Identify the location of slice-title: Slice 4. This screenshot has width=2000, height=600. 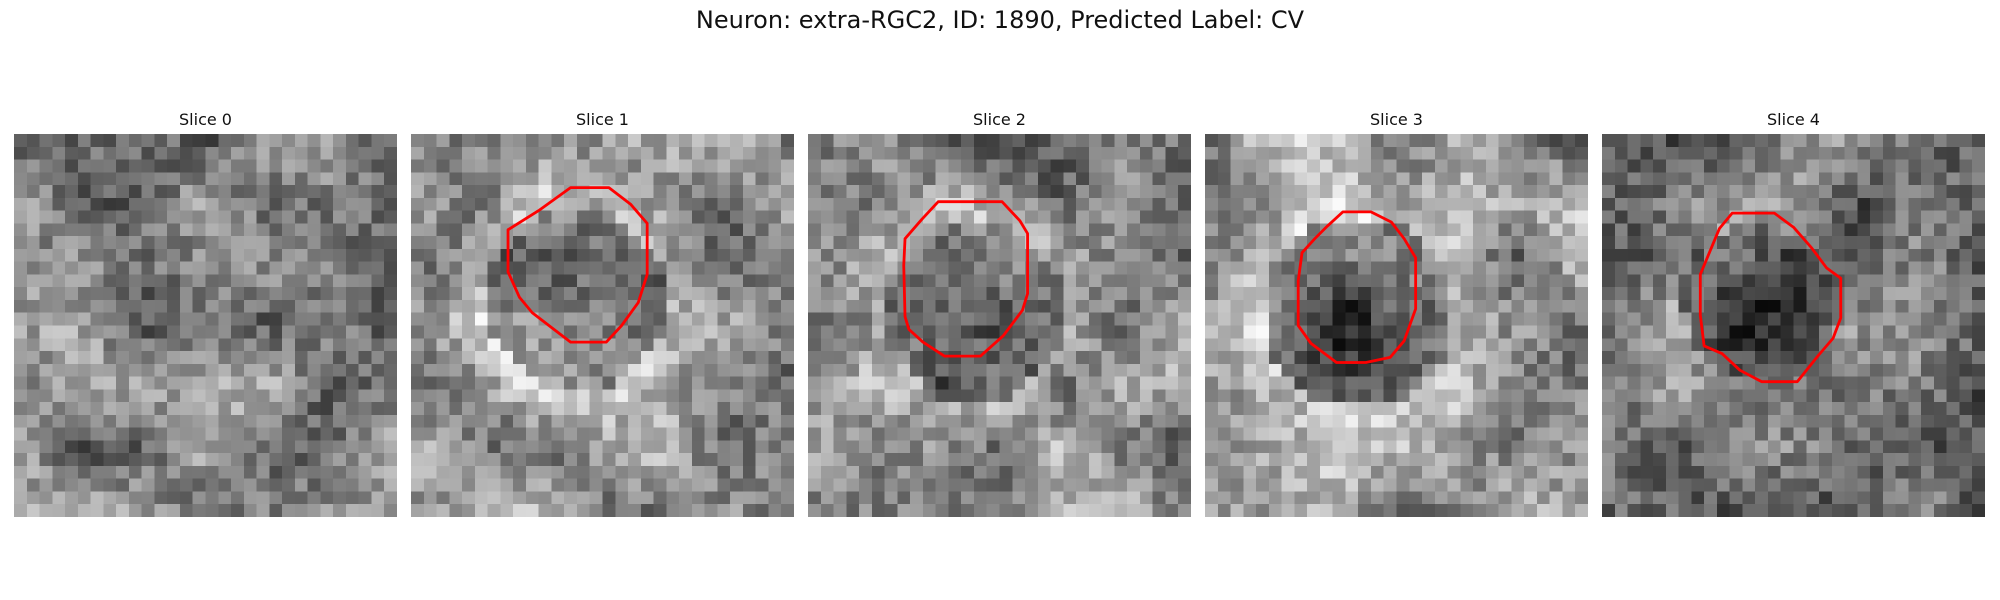
(1793, 119).